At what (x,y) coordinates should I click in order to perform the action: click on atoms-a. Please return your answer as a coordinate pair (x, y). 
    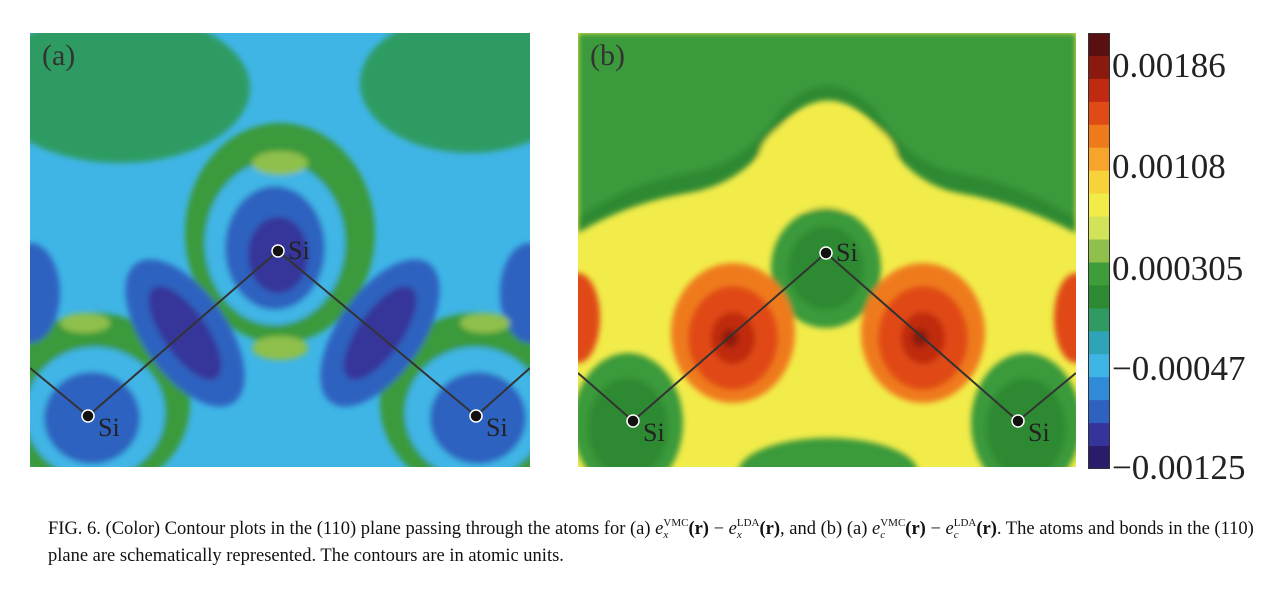
    Looking at the image, I should click on (282, 333).